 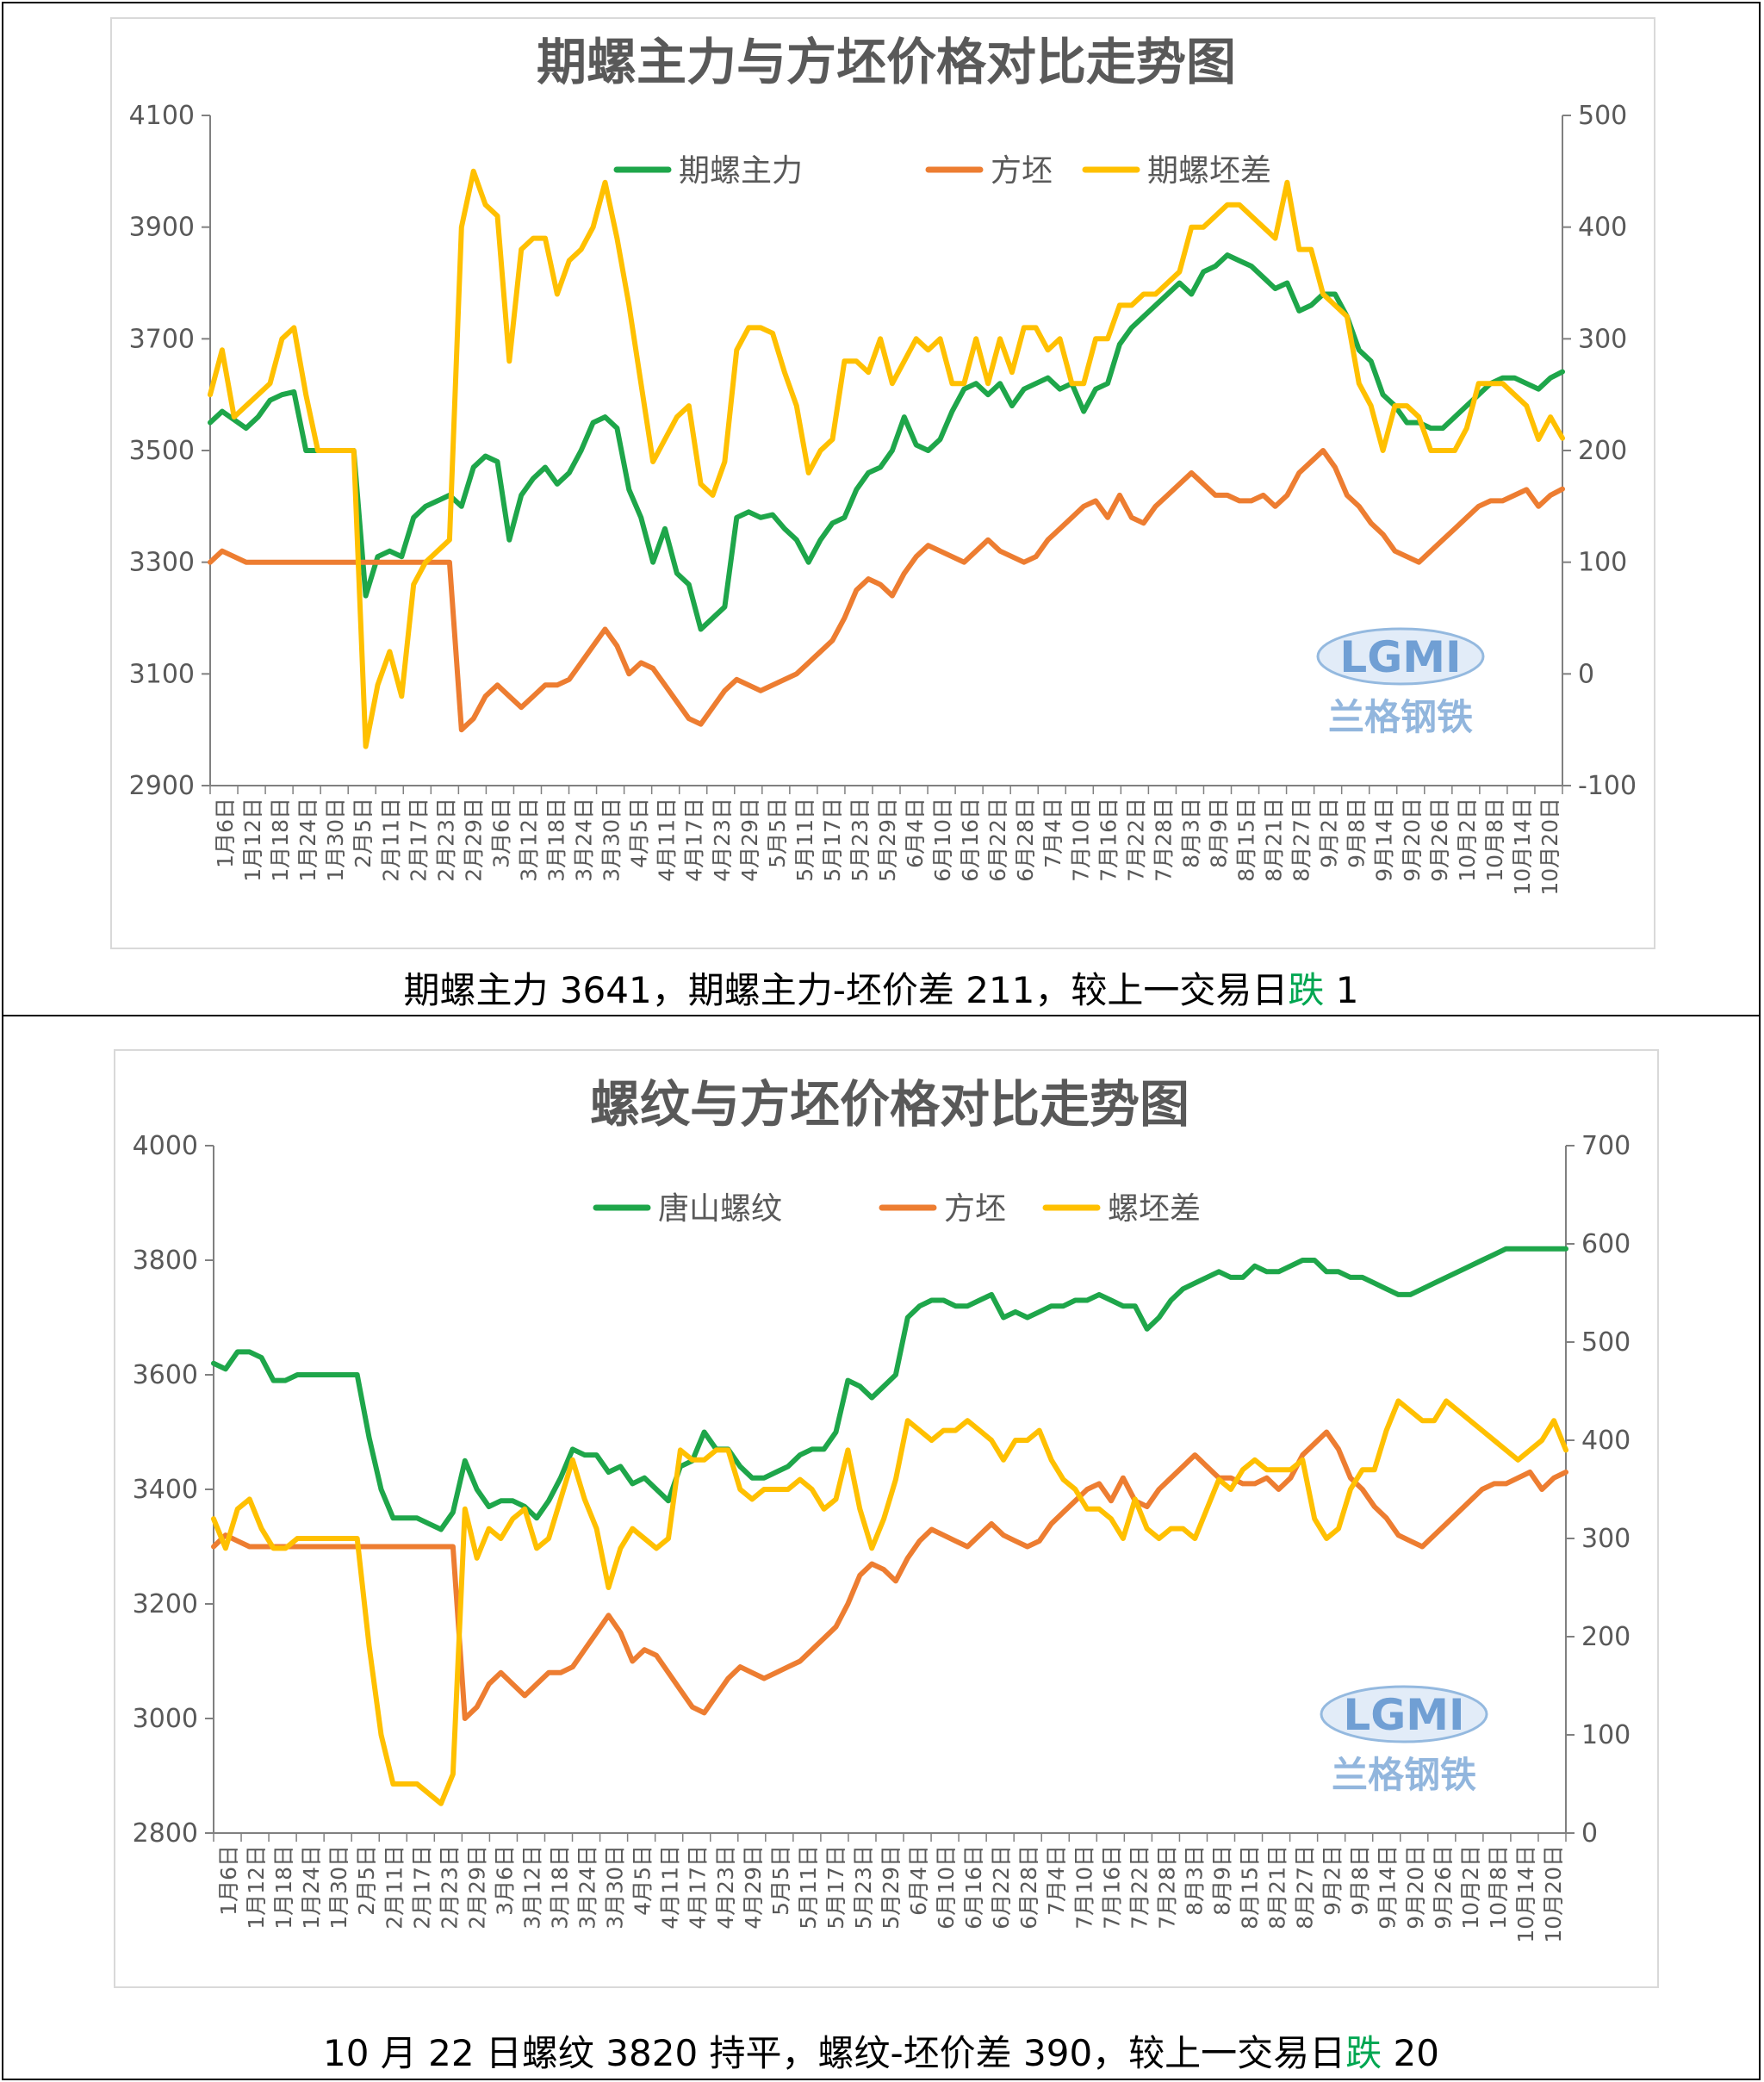 I want to click on x-tick-label: 8月27日, so click(x=1301, y=840).